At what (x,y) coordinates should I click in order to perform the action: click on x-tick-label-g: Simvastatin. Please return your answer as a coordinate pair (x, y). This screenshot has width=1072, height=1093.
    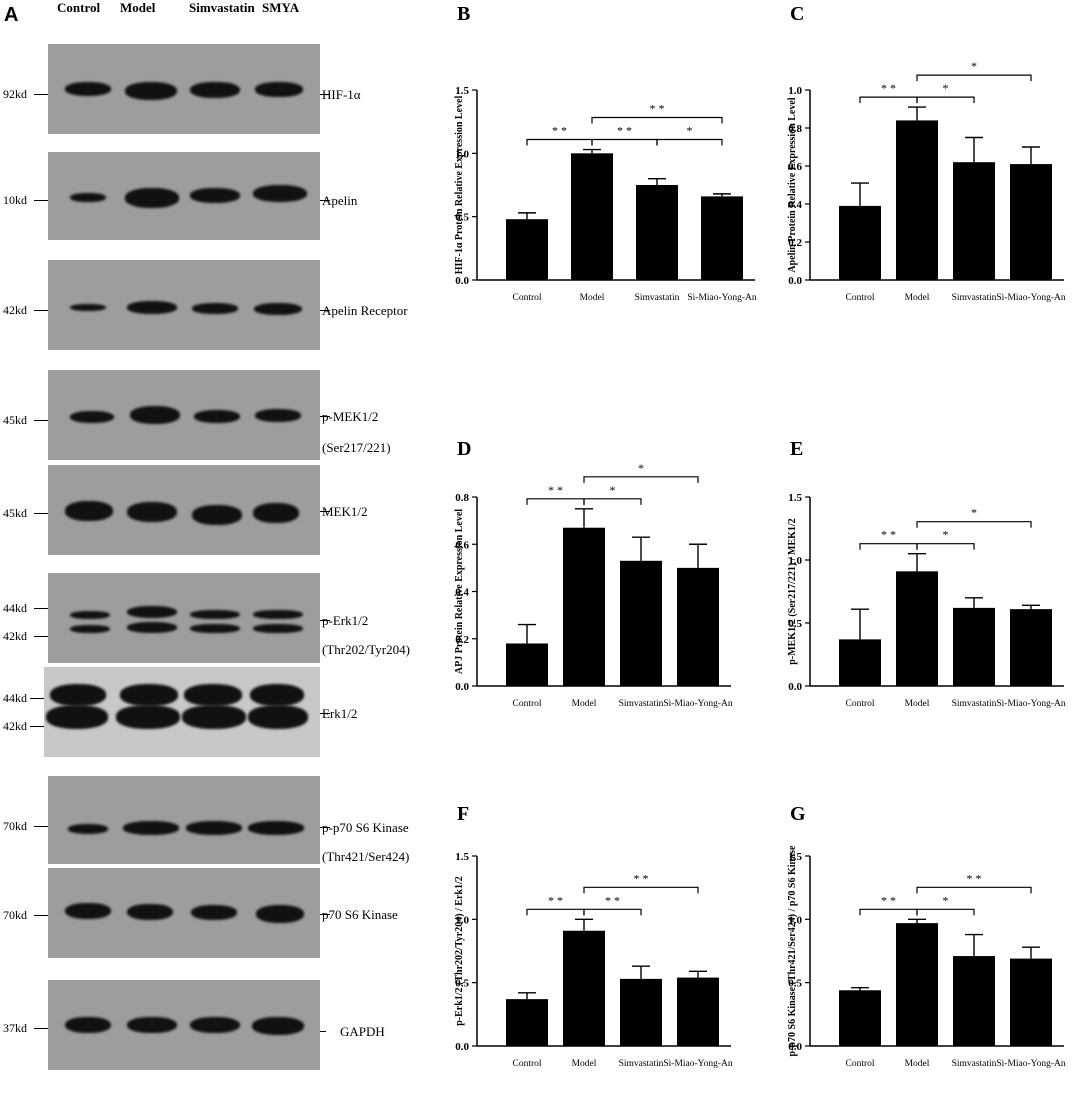
    Looking at the image, I should click on (974, 1064).